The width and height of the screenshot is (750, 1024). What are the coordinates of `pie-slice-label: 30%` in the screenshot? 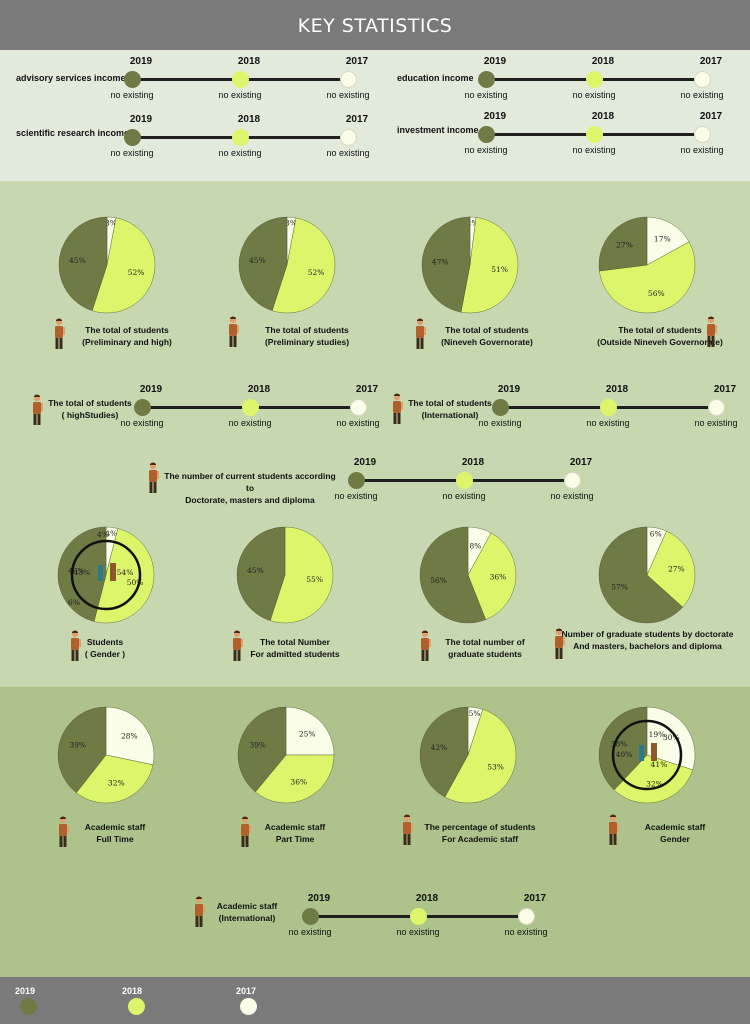 It's located at (671, 737).